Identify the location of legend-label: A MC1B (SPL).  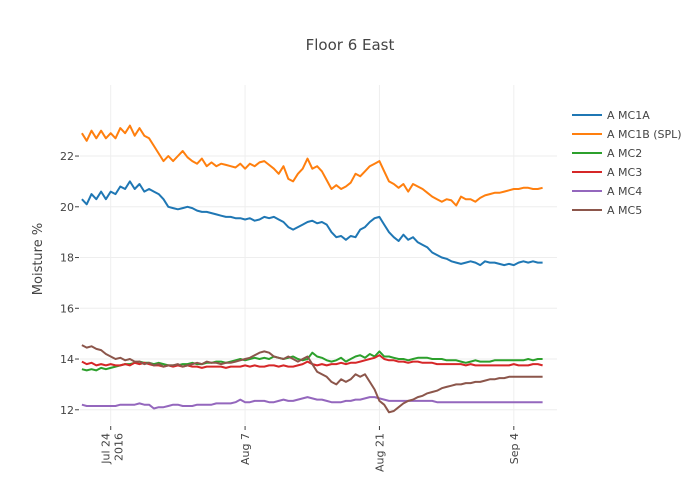
(644, 134).